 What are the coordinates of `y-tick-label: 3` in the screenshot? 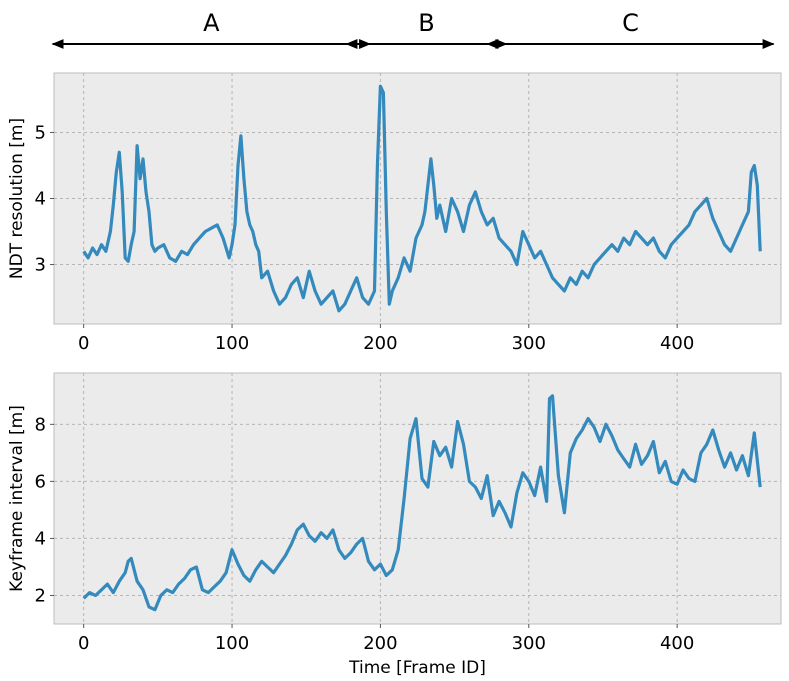 It's located at (40, 265).